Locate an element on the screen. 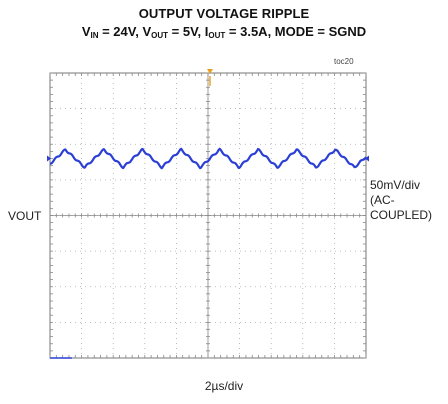  vertical-scale-label: 50mV/div (AC- COUPLED) is located at coordinates (401, 200).